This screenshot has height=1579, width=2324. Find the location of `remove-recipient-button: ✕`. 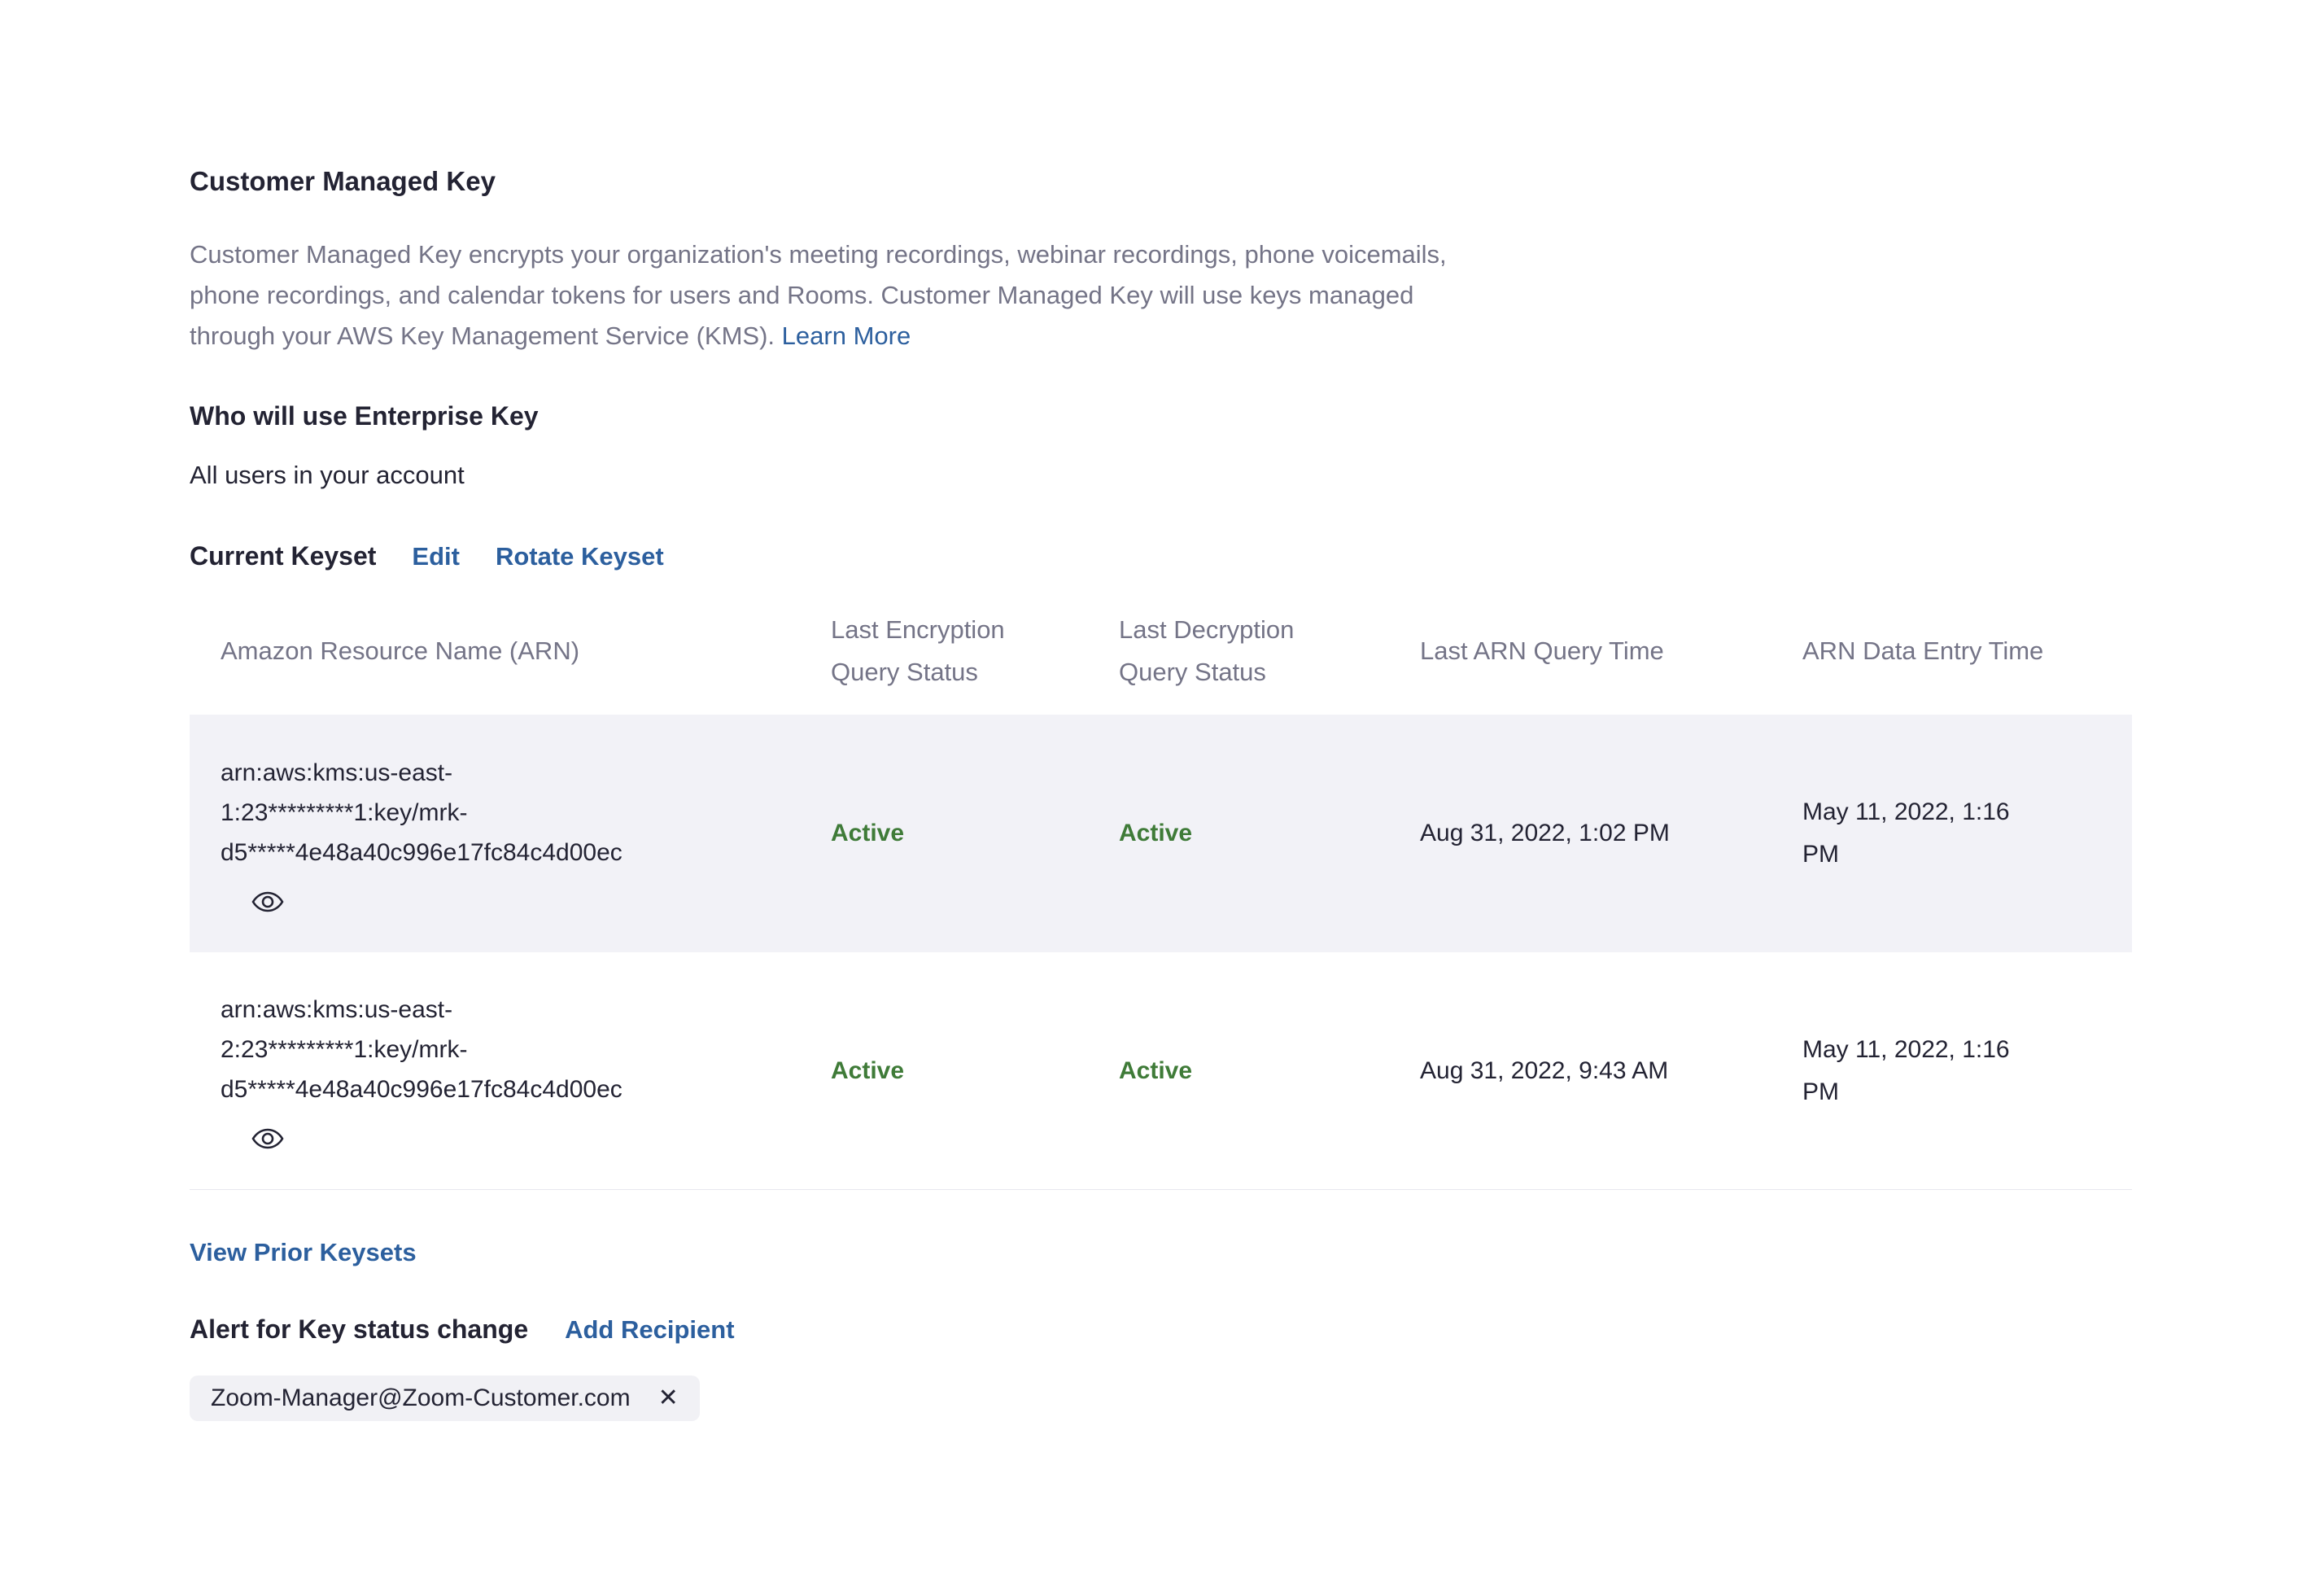

remove-recipient-button: ✕ is located at coordinates (668, 1398).